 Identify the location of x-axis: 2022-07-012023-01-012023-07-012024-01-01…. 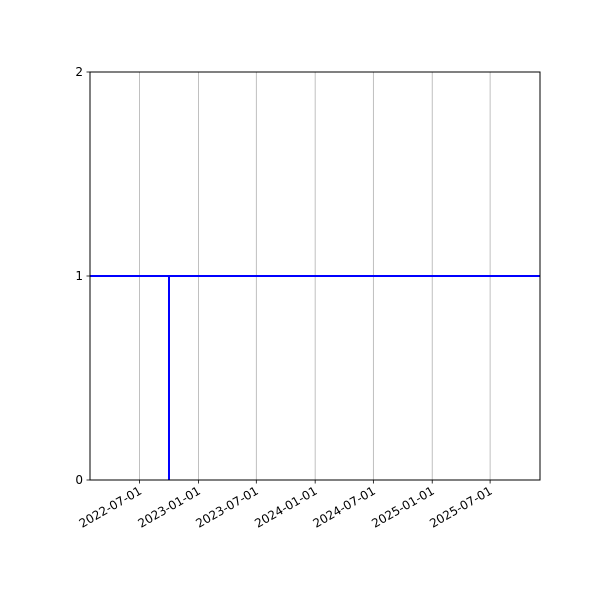
(286, 505).